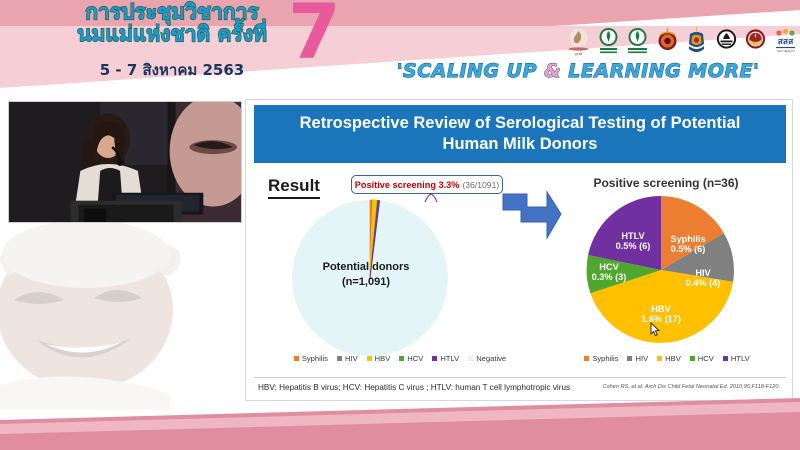 This screenshot has width=800, height=450. Describe the element at coordinates (667, 41) in the screenshot. I see `royal-emblem-logo` at that location.